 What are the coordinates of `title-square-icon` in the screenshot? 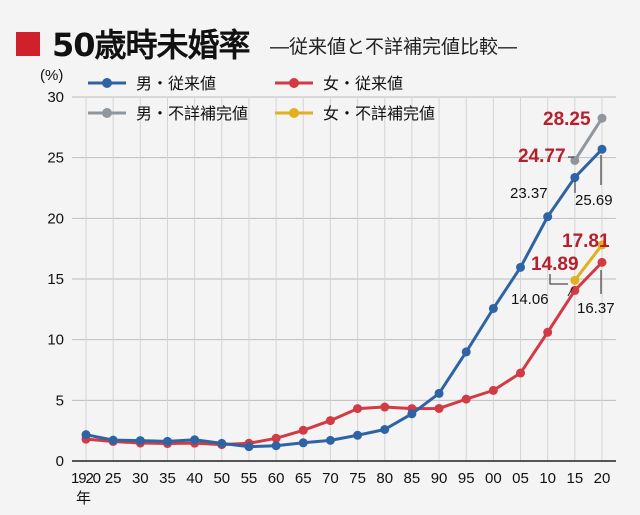 It's located at (28, 44).